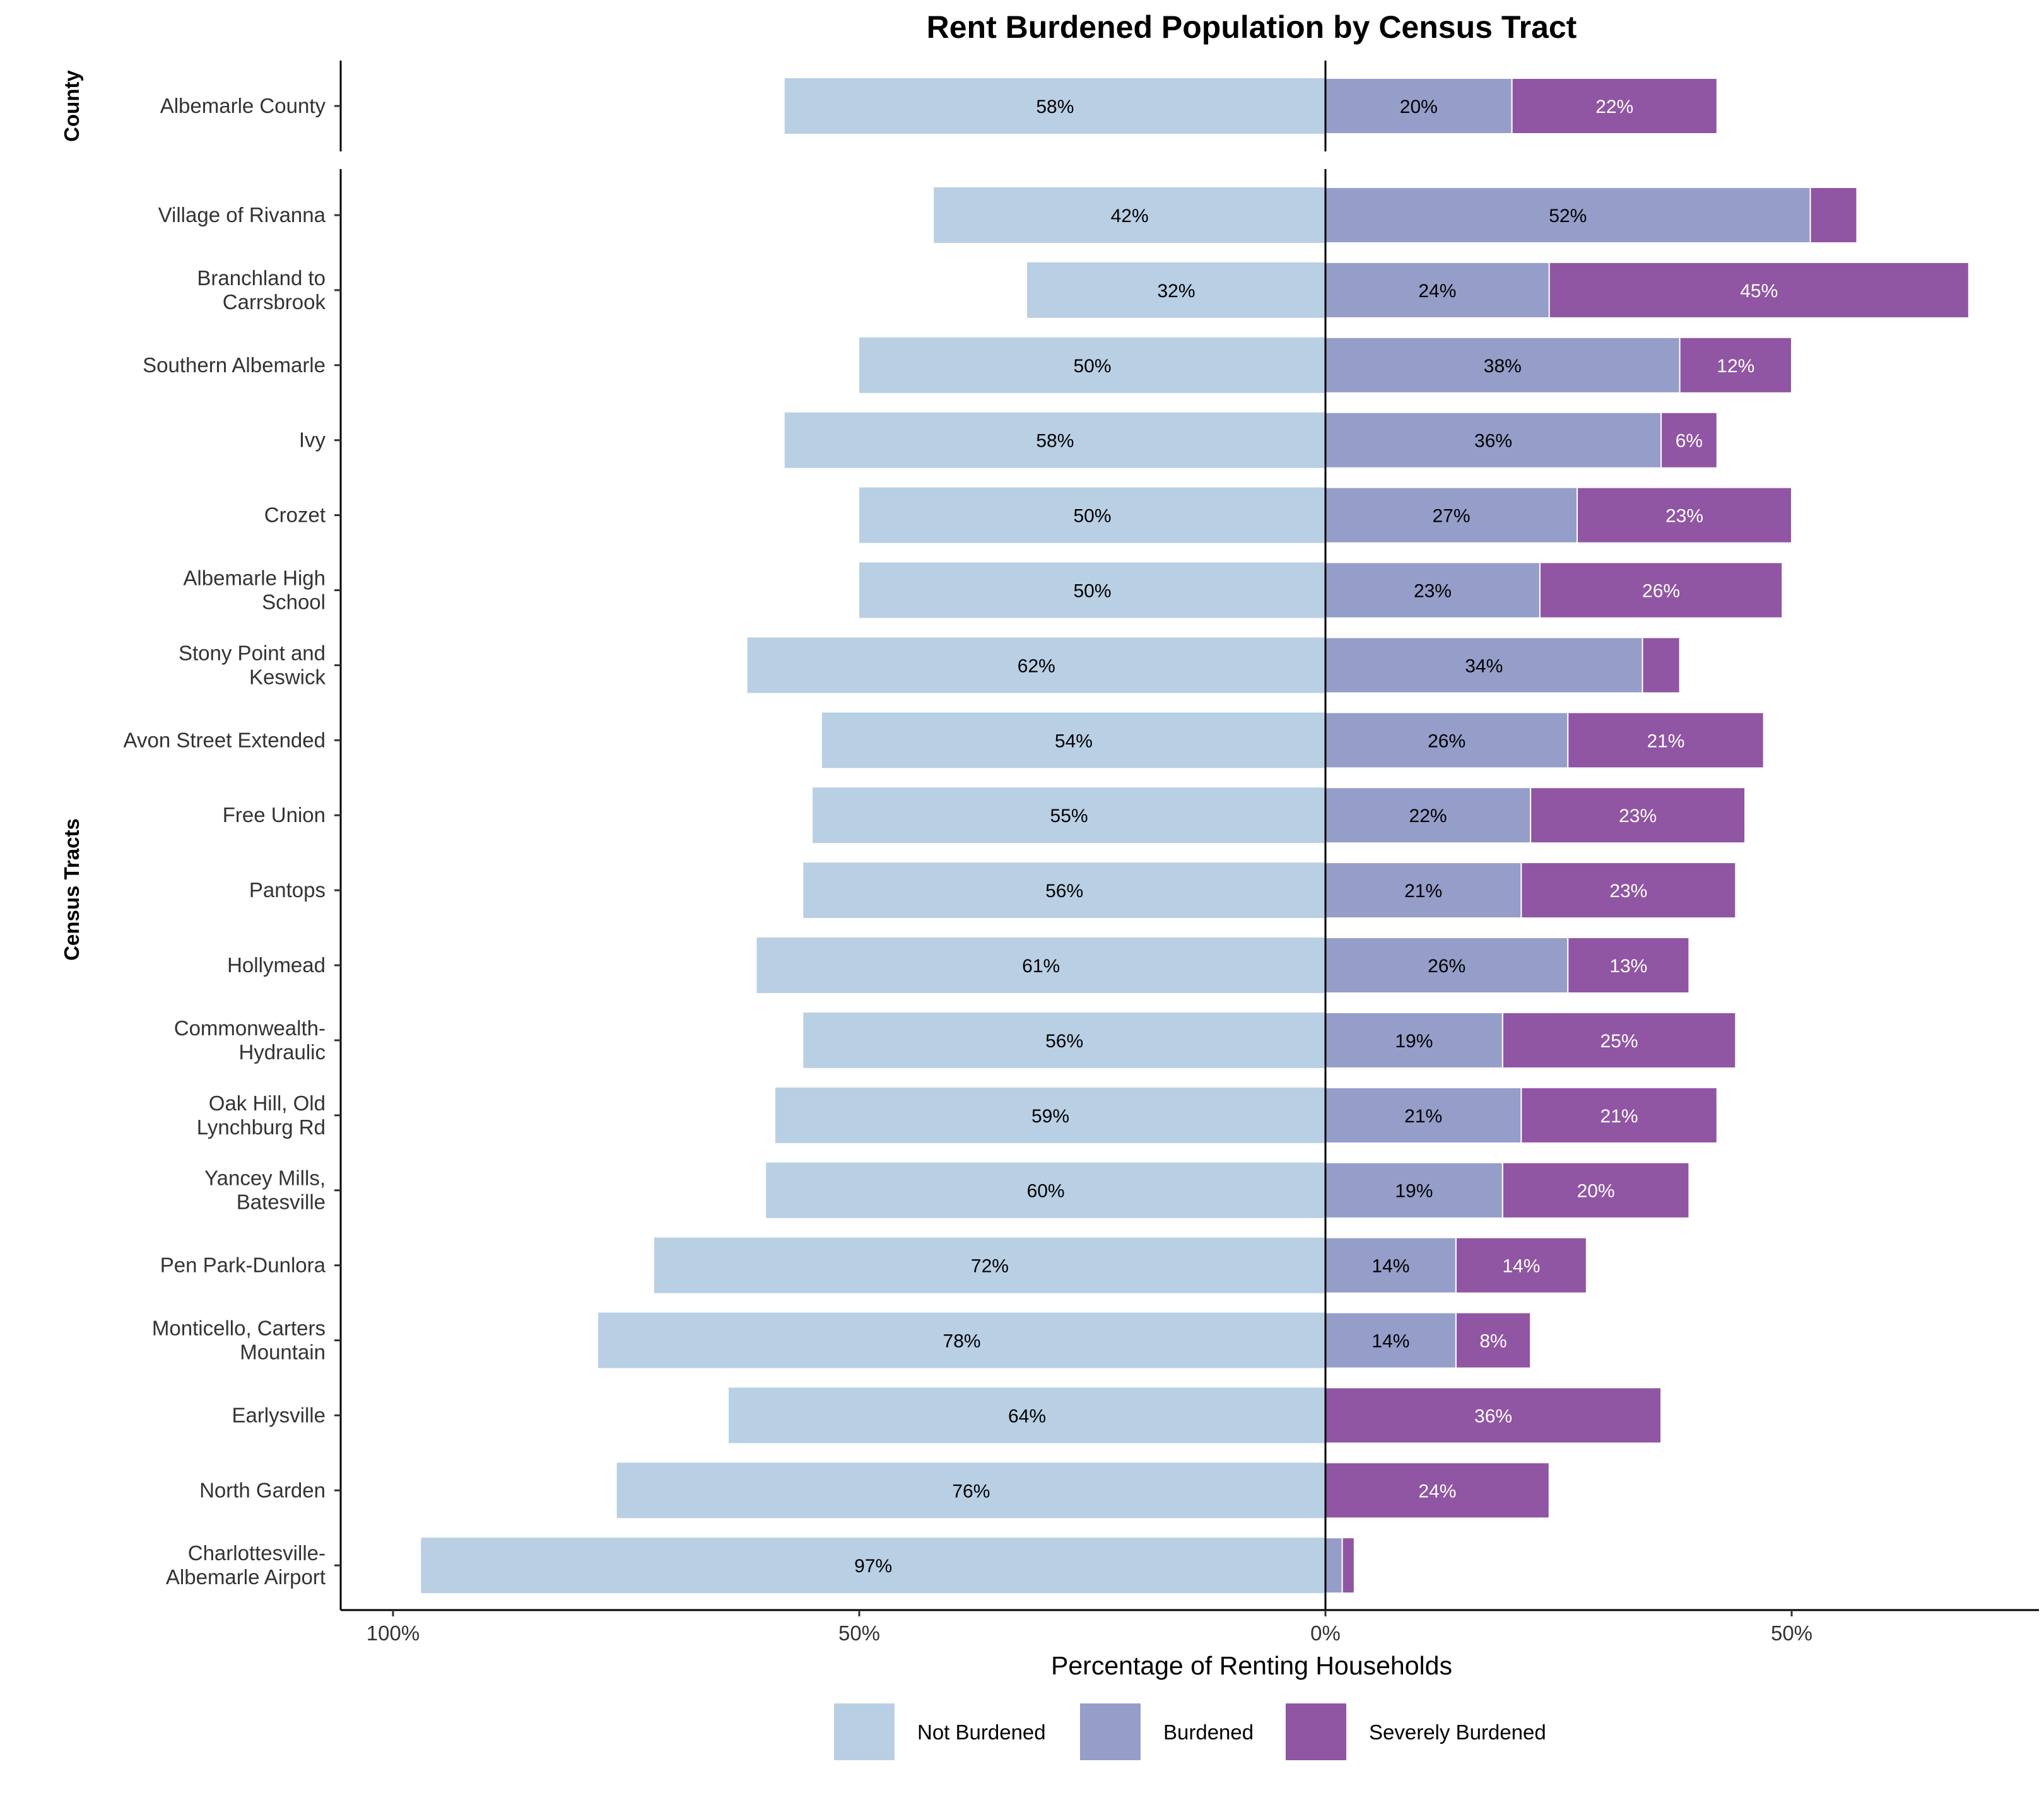 This screenshot has width=2044, height=1817. I want to click on row-label-line: Pantops, so click(287, 890).